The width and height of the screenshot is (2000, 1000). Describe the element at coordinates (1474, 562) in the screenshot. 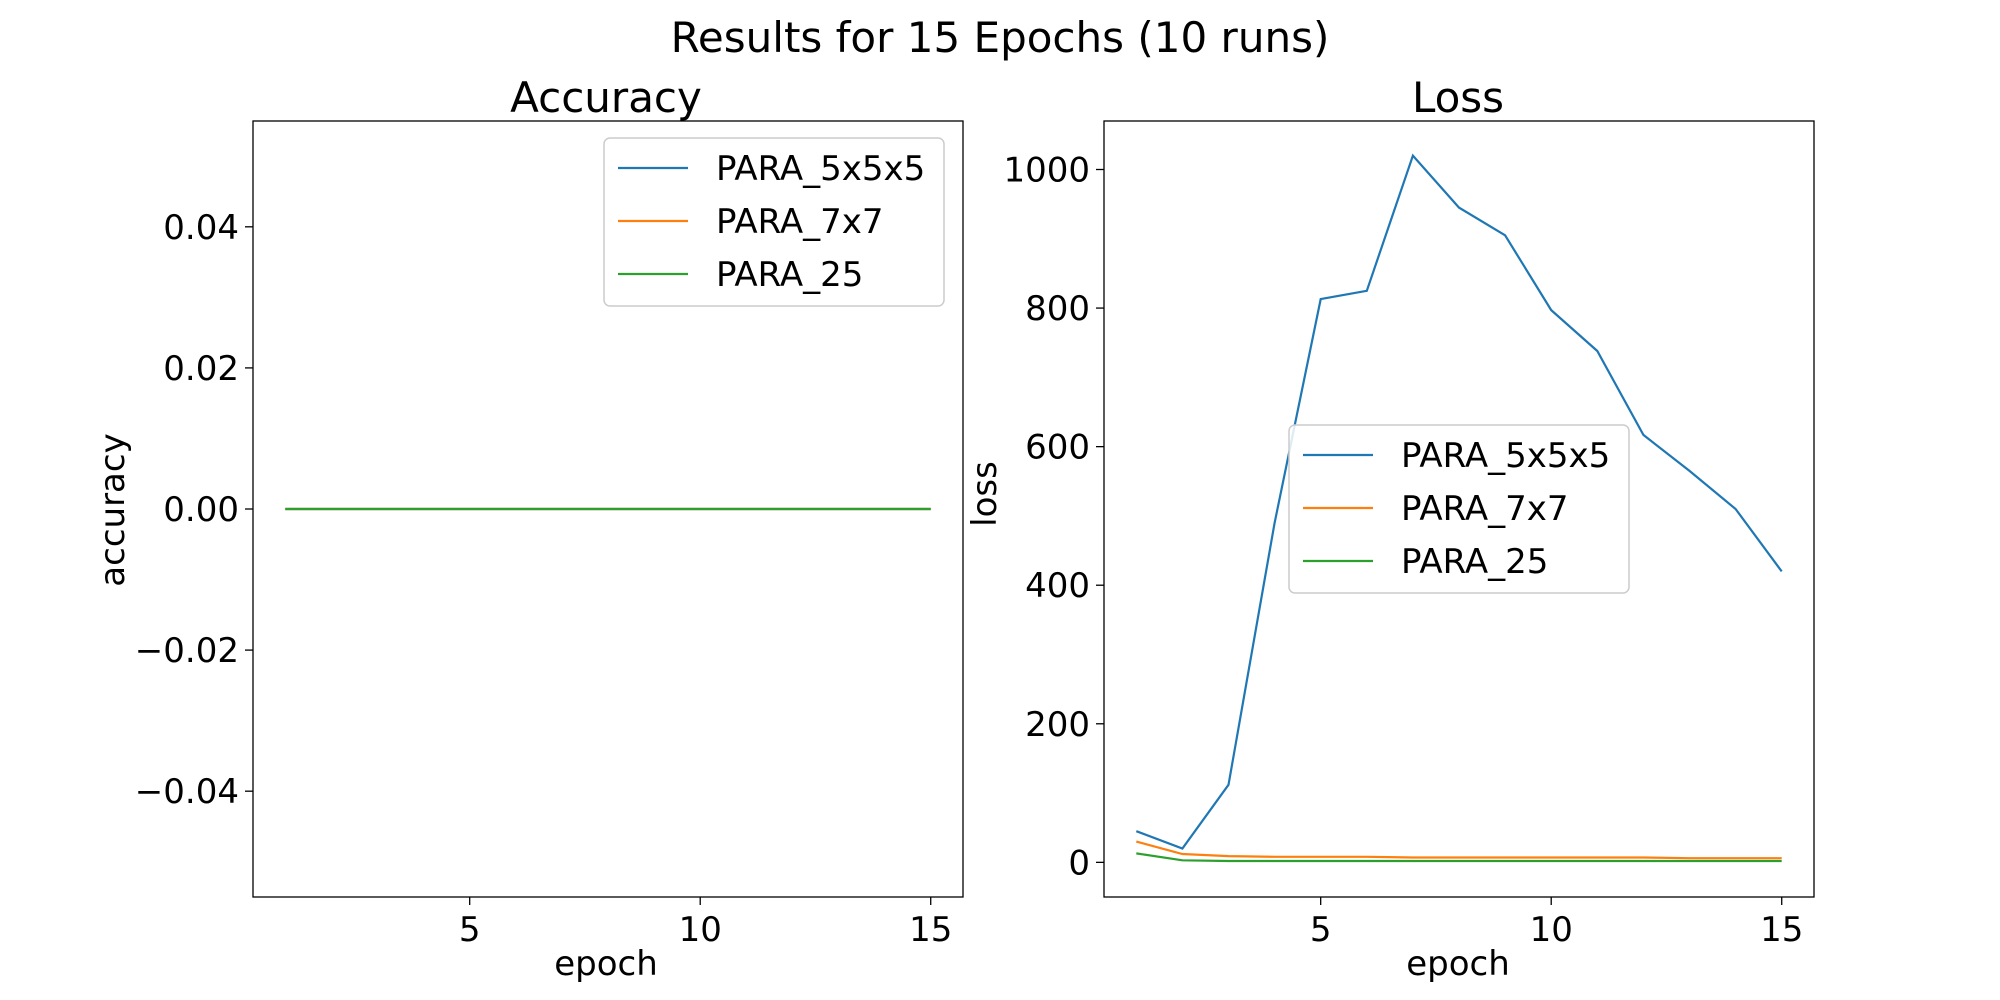

I see `loss-legend-label-3: PARA_25` at that location.